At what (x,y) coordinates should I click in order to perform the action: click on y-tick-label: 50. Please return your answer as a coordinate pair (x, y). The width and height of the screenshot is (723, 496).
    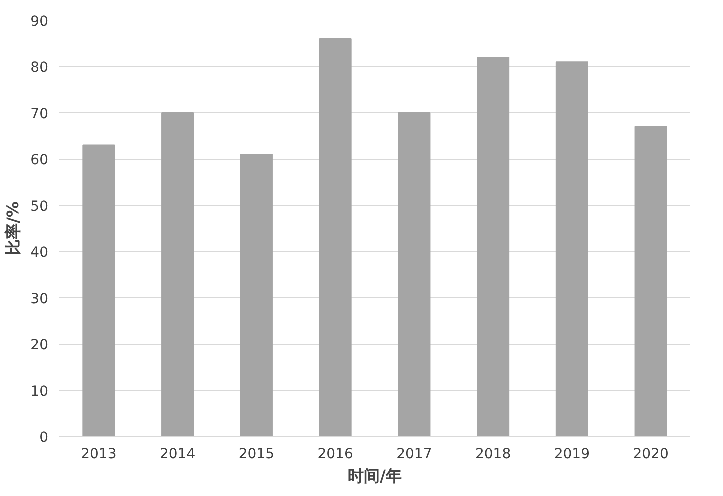
    Looking at the image, I should click on (39, 206).